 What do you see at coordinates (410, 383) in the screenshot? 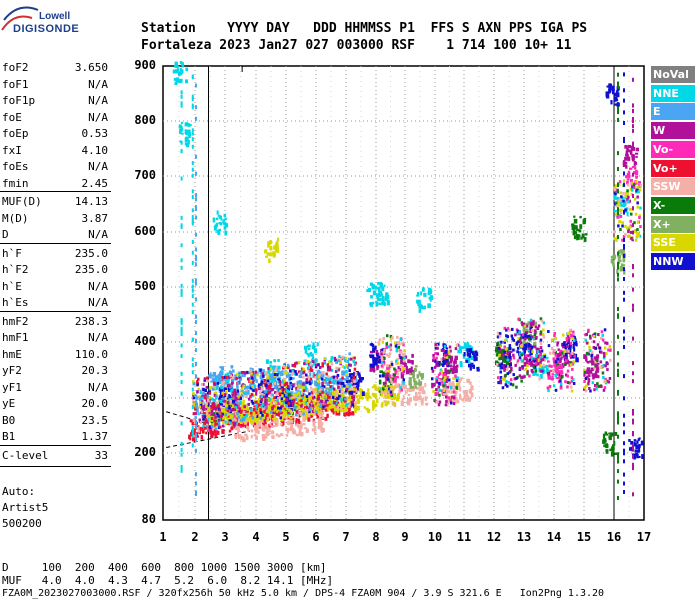
I see `data-point-x-` at bounding box center [410, 383].